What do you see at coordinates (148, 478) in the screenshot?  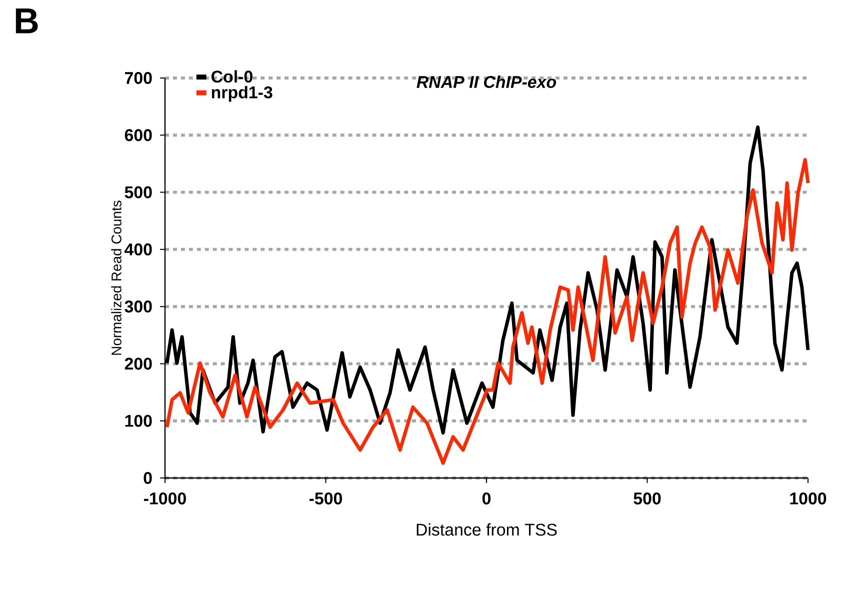 I see `y-tick-label: 0` at bounding box center [148, 478].